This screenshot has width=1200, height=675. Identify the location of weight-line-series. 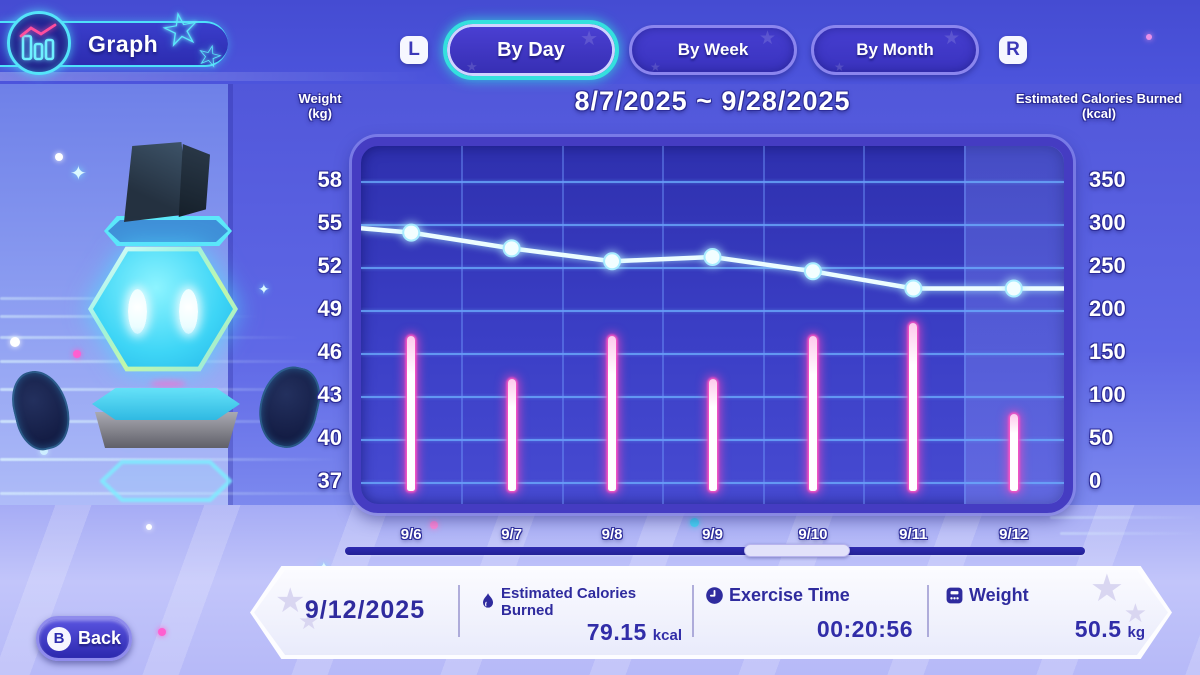
(712, 260).